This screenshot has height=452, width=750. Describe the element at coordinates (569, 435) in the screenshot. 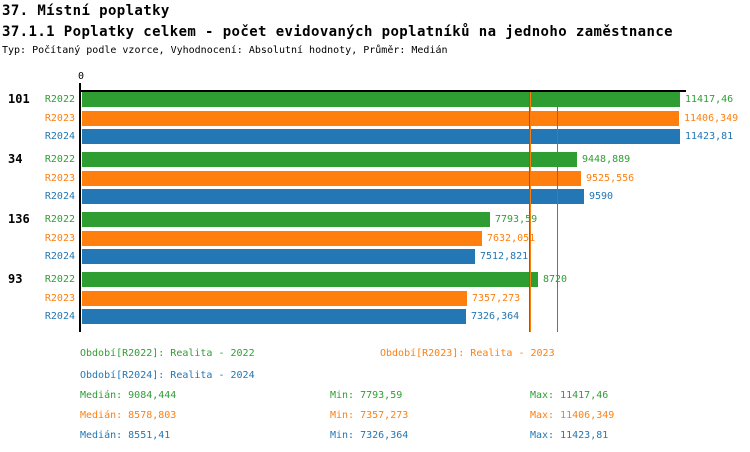

I see `stat-max-r2024: Max: 11423,81` at that location.